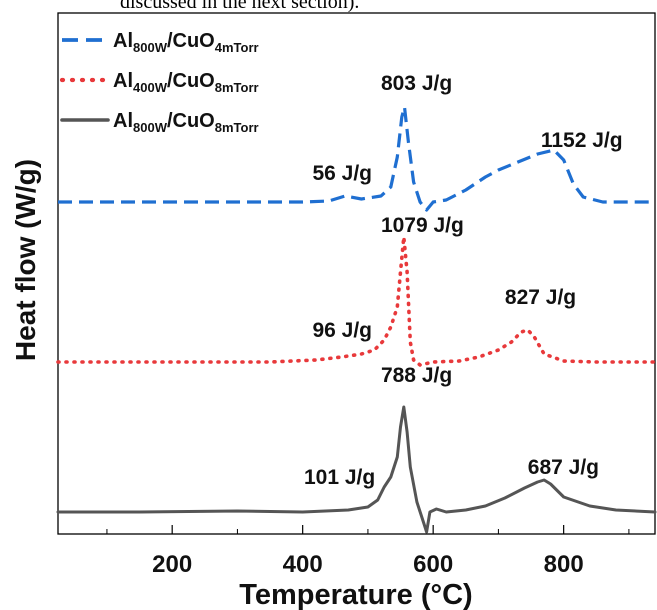  Describe the element at coordinates (564, 564) in the screenshot. I see `x-tick-label: 800` at that location.